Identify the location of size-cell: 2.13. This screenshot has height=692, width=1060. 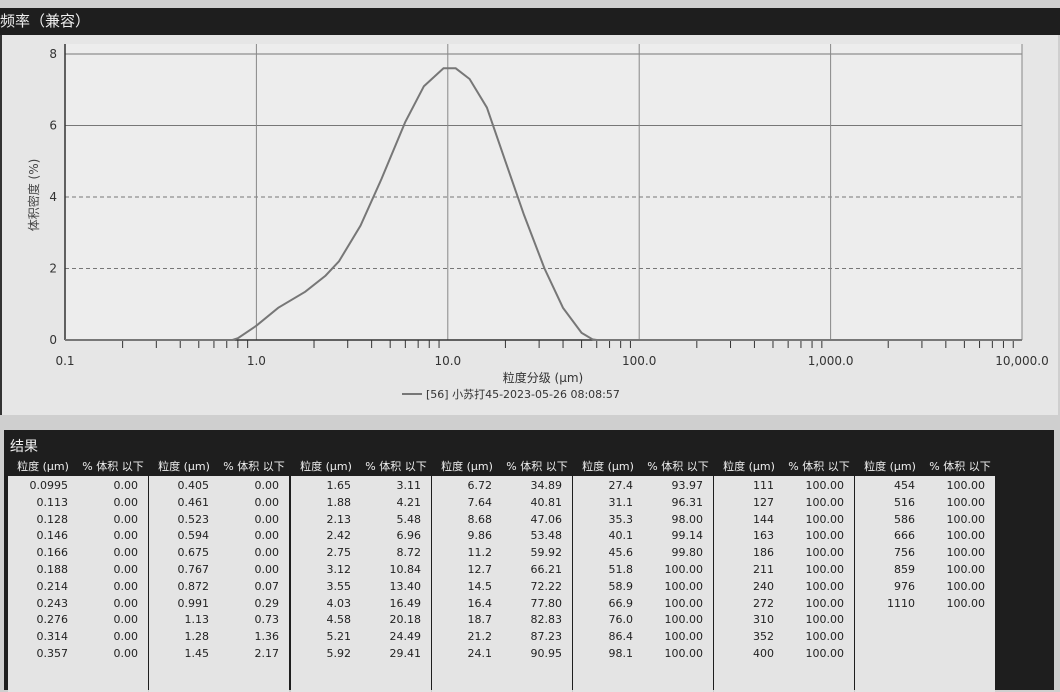
(339, 519).